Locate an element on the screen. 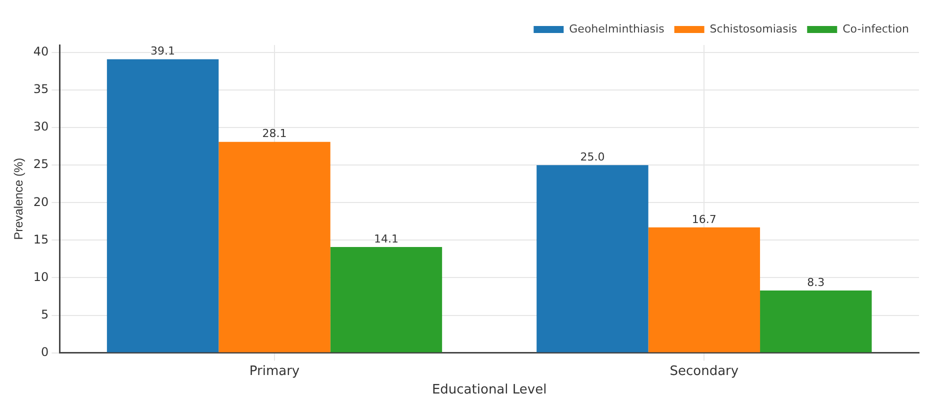 The width and height of the screenshot is (929, 406). y-tick-label: 15 is located at coordinates (41, 239).